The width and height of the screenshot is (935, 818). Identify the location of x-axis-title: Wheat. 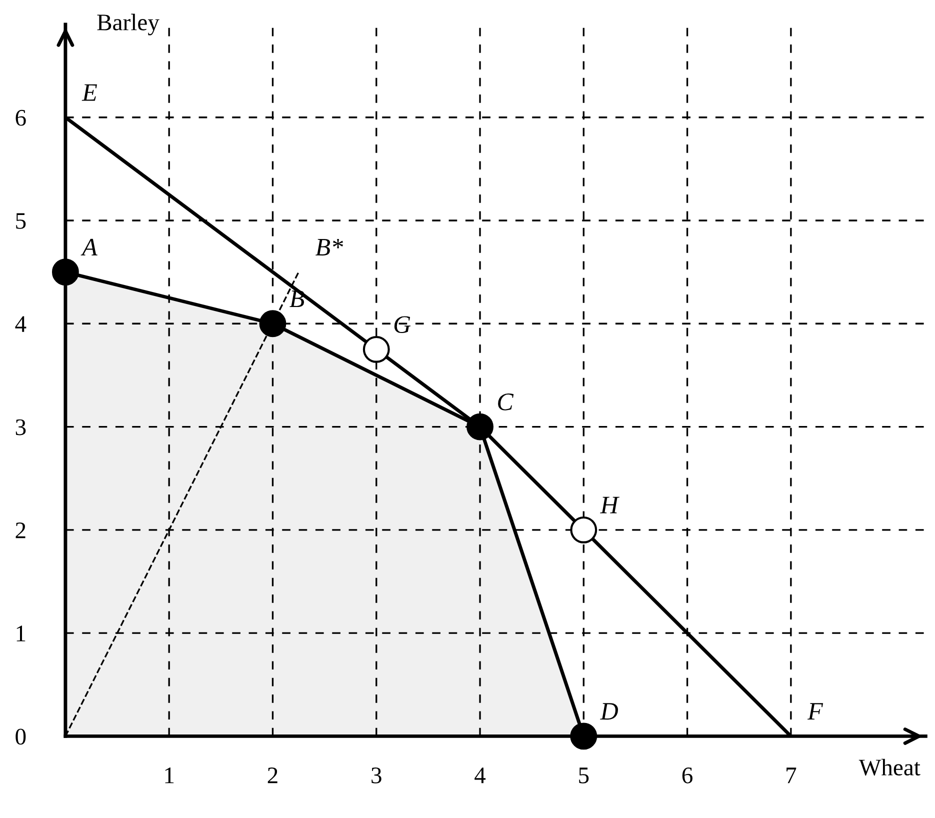
(889, 767).